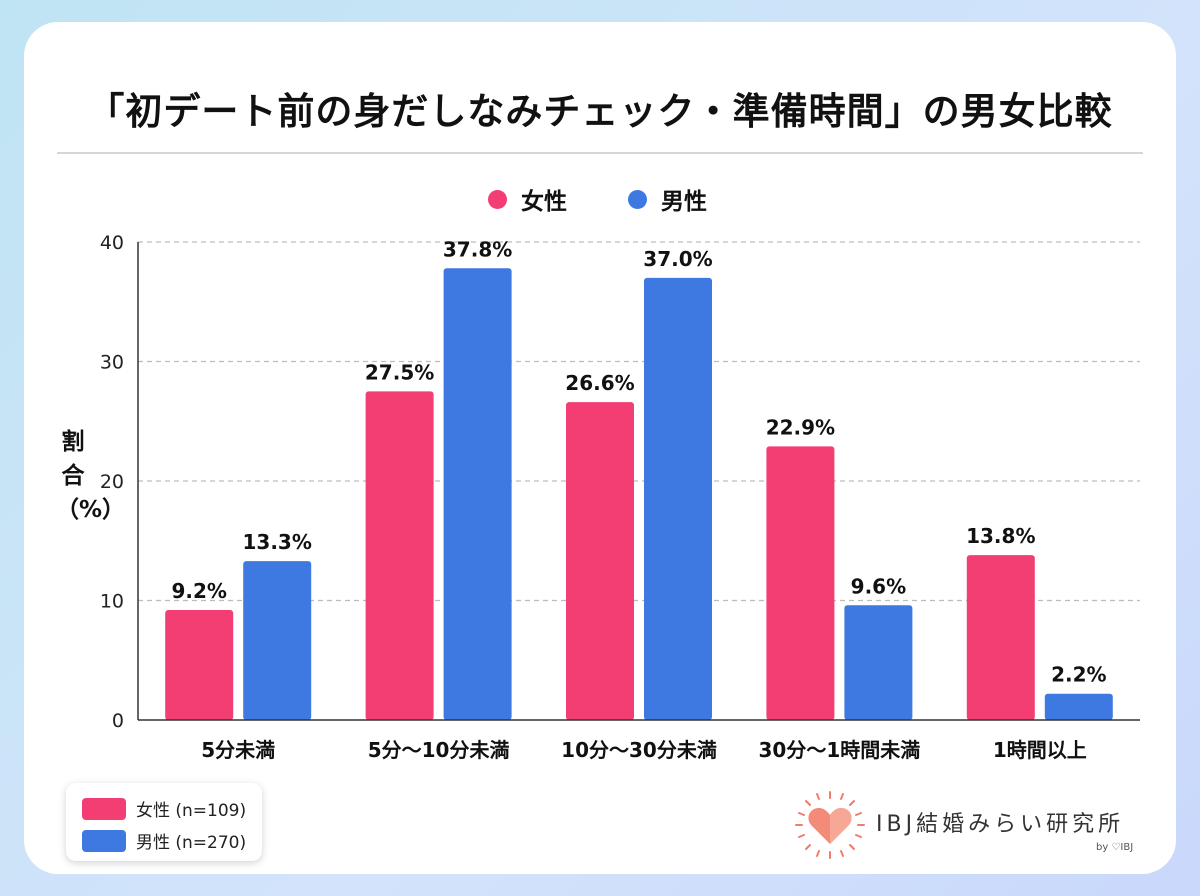  I want to click on legend-swatch-female, so click(104, 808).